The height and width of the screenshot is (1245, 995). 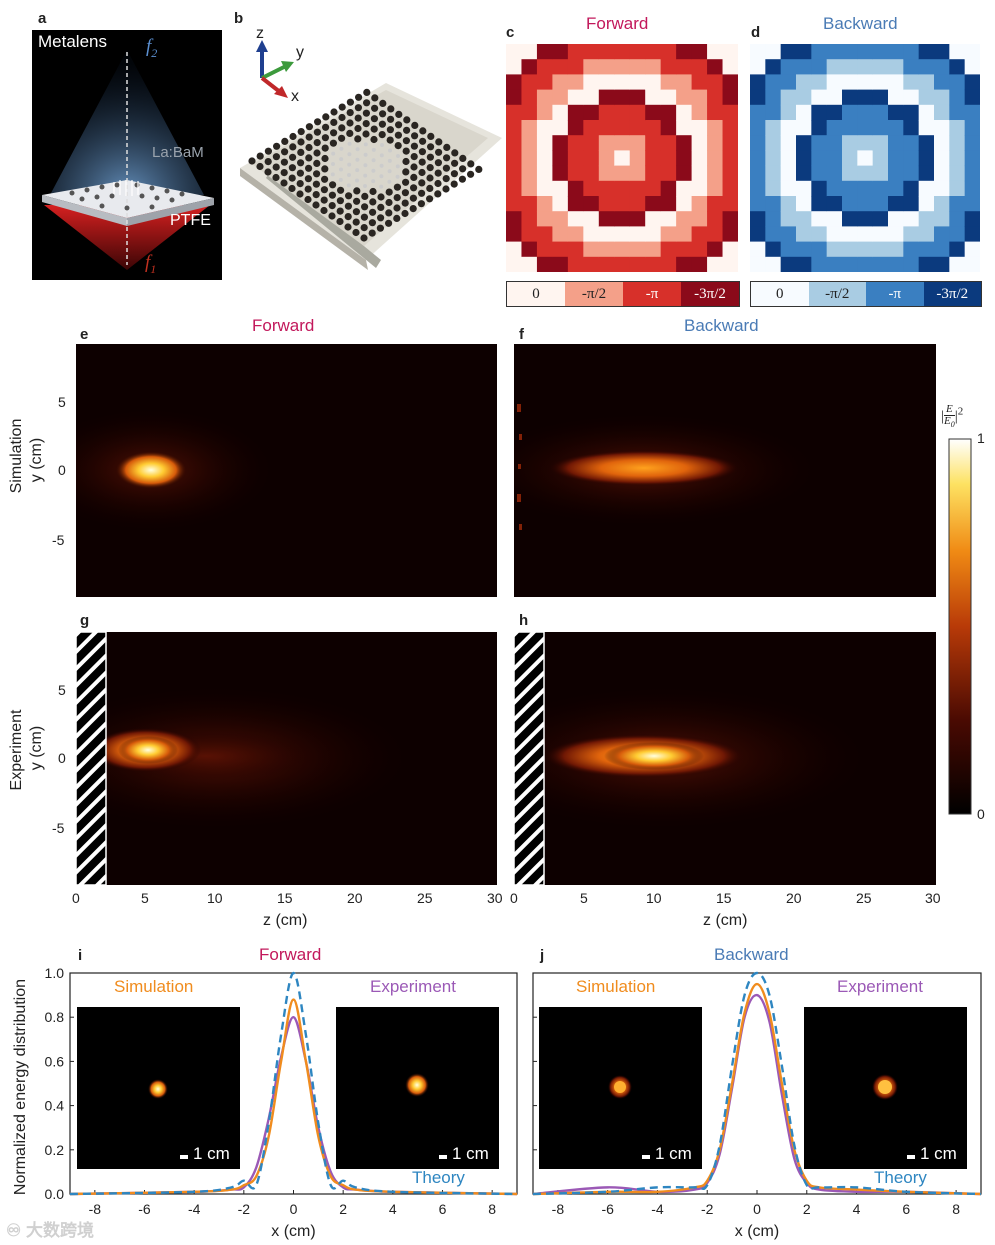 I want to click on title-i: Forward, so click(x=290, y=954).